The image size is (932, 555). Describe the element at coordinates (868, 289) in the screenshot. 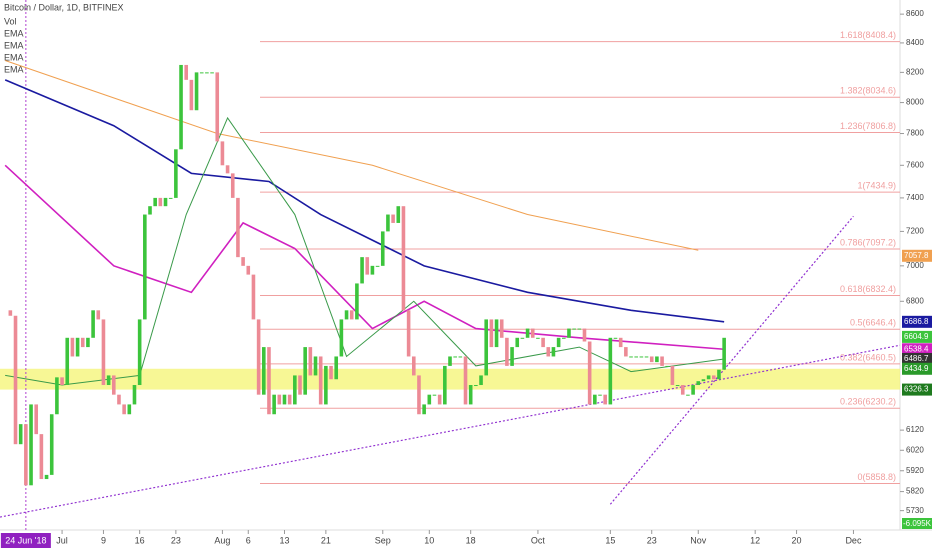

I see `fib-label: 0.618(6832.4)` at that location.